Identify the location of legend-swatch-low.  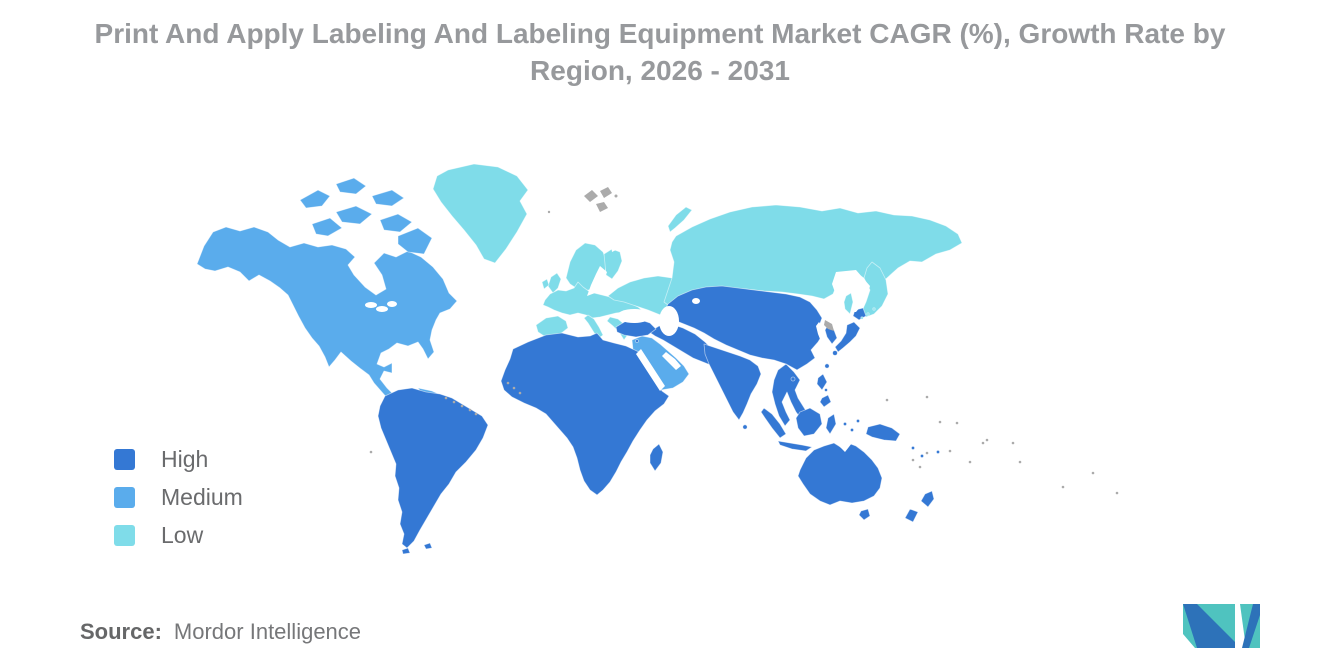
(124, 535).